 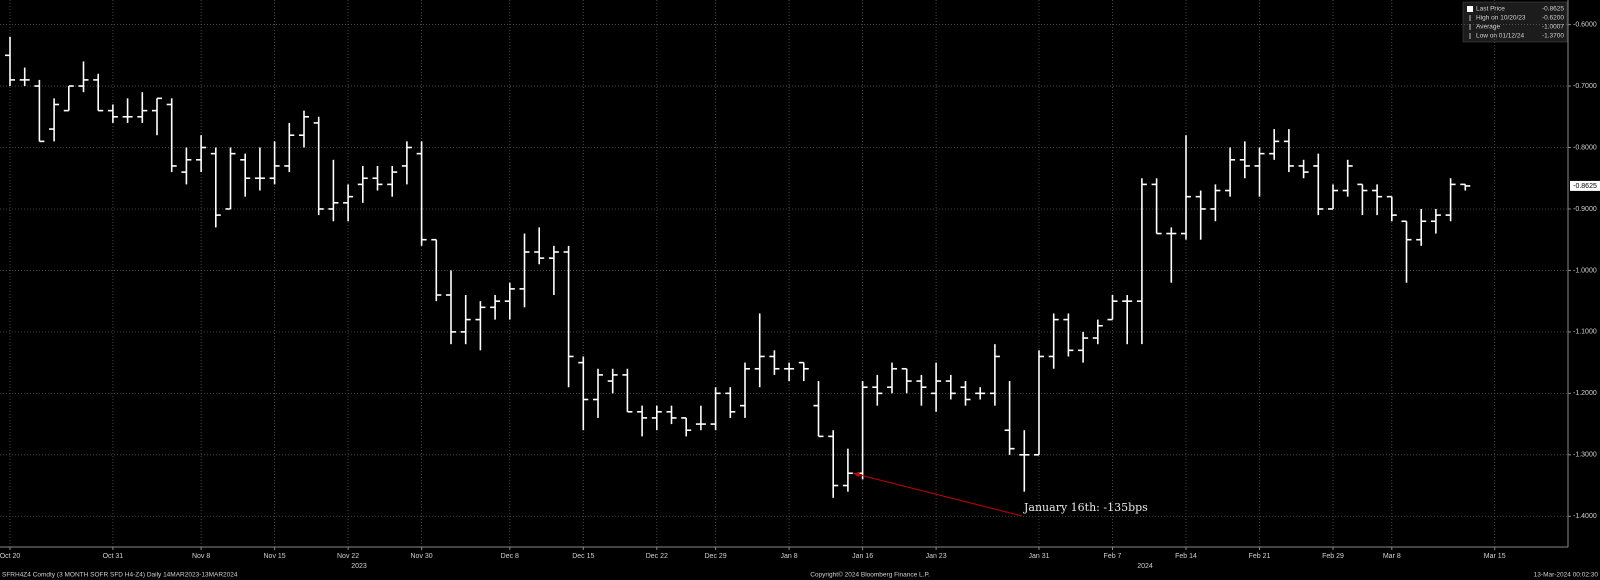 What do you see at coordinates (862, 556) in the screenshot?
I see `x-tick-label: Jan 16` at bounding box center [862, 556].